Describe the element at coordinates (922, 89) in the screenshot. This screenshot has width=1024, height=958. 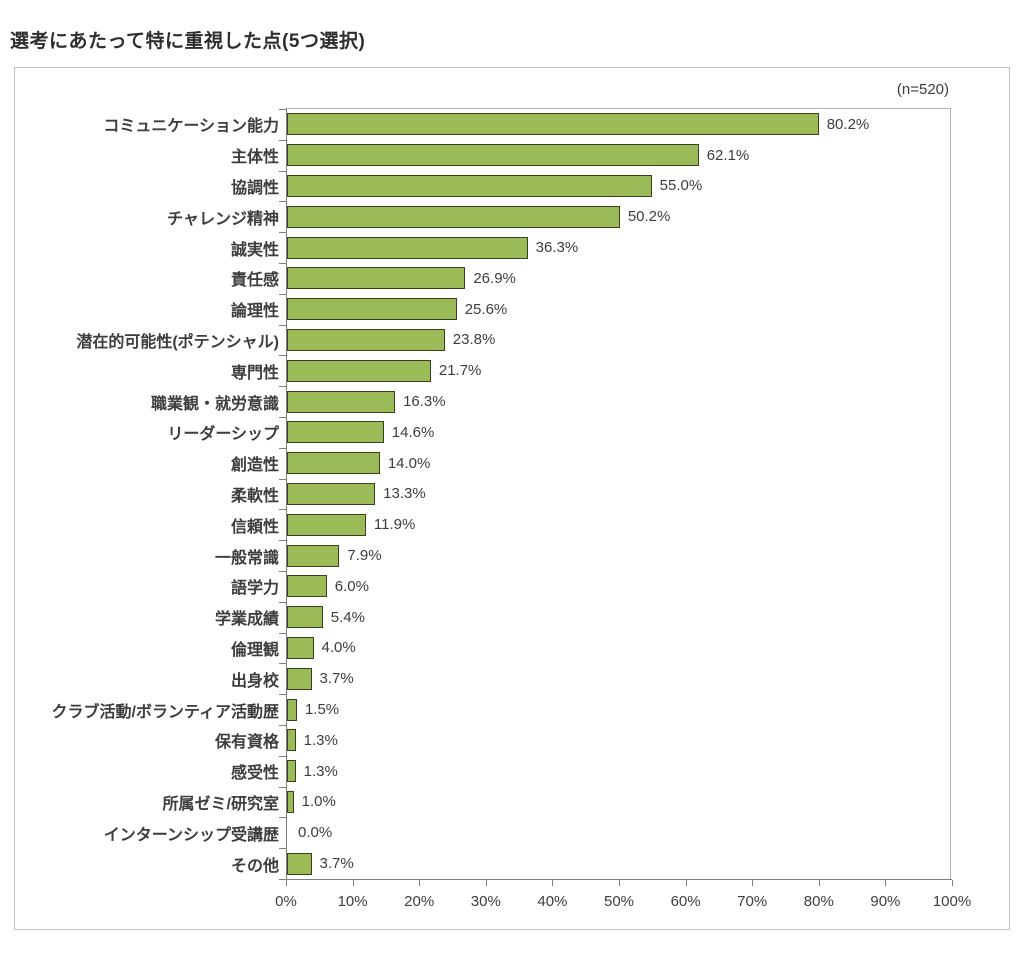
I see `sample-size-label: (n=520)` at that location.